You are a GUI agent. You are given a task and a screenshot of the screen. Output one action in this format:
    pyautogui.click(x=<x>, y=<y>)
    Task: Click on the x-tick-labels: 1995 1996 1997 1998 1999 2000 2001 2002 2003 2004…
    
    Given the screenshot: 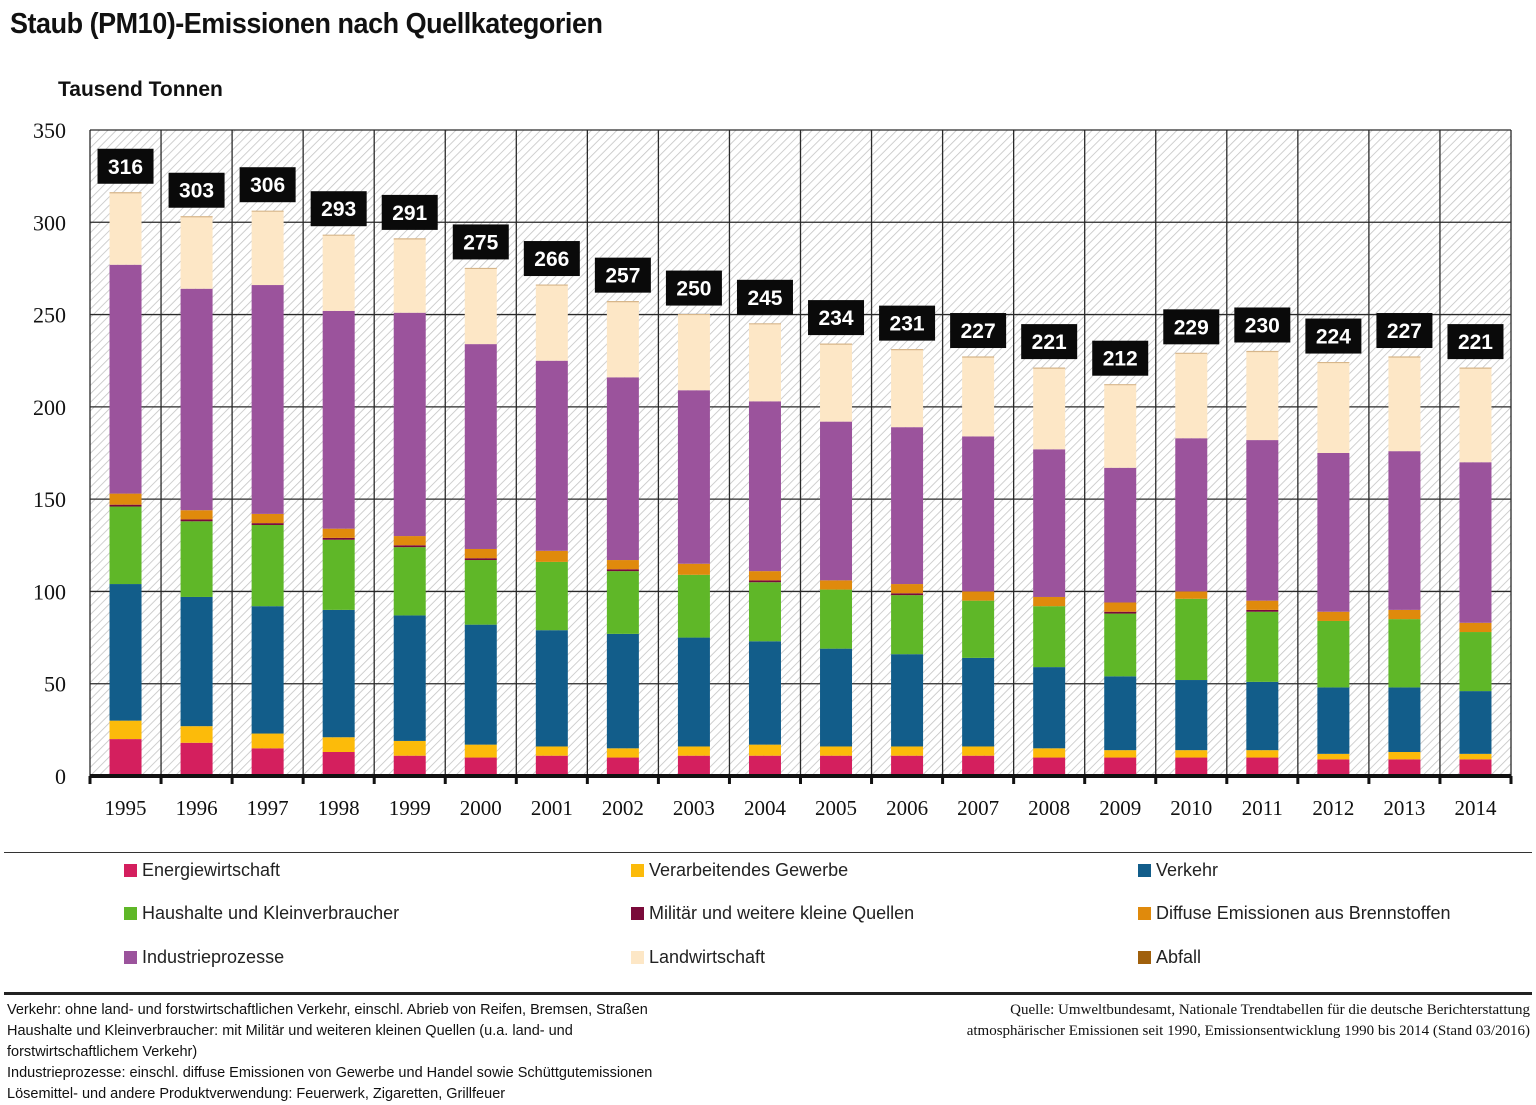 What is the action you would take?
    pyautogui.click(x=801, y=808)
    